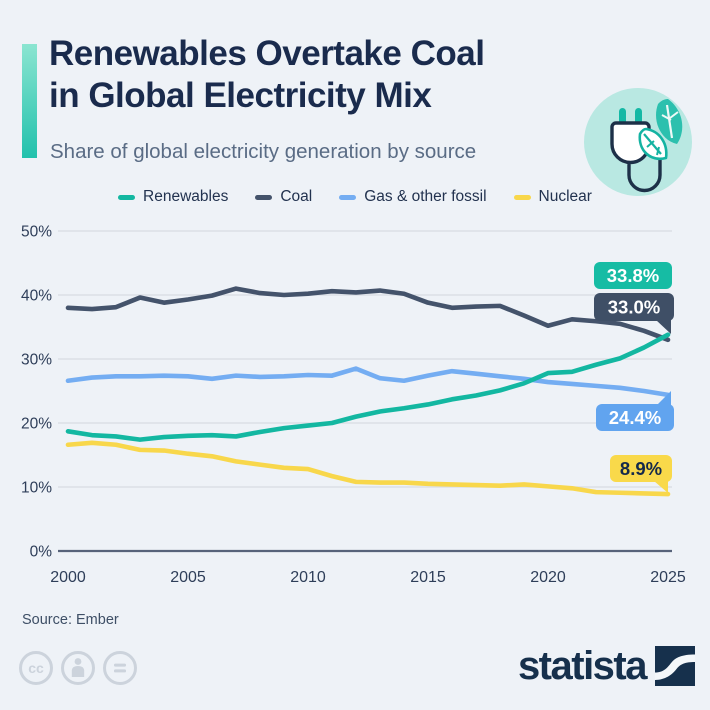 This screenshot has height=710, width=710. Describe the element at coordinates (308, 577) in the screenshot. I see `svg-text: 2010` at that location.